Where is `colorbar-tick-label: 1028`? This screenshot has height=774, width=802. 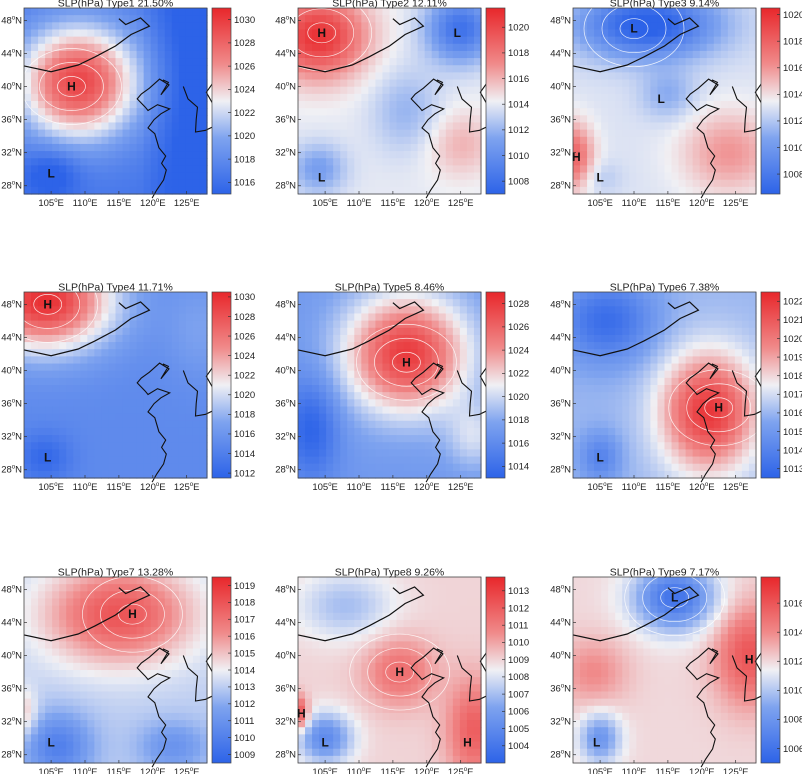
colorbar-tick-label: 1028 is located at coordinates (244, 317).